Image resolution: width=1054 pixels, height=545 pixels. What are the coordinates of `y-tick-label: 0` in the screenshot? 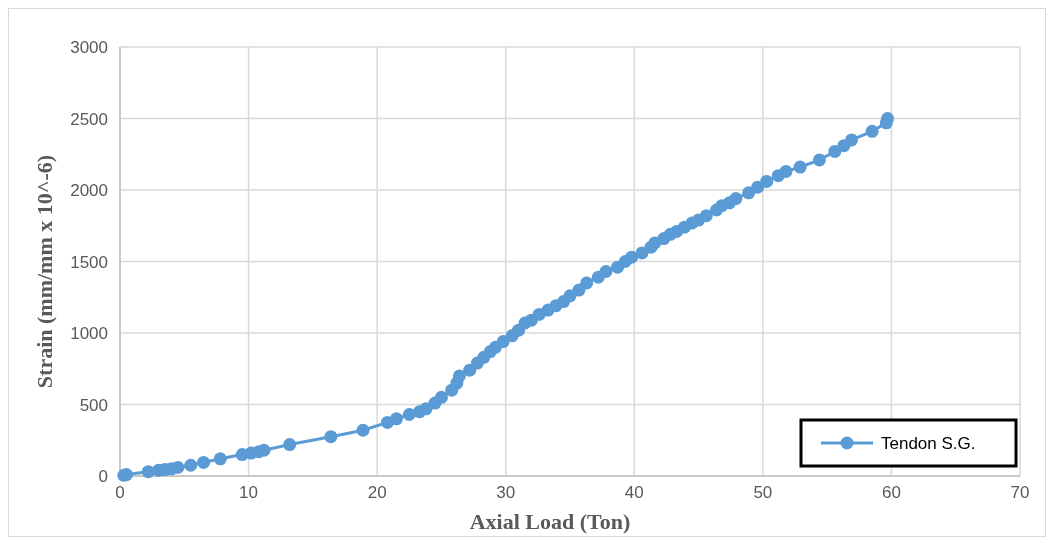 It's located at (103, 476).